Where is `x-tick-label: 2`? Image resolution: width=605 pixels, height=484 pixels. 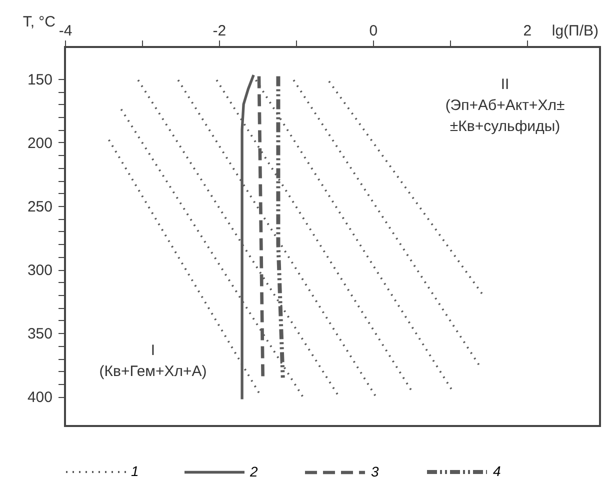 x-tick-label: 2 is located at coordinates (527, 31).